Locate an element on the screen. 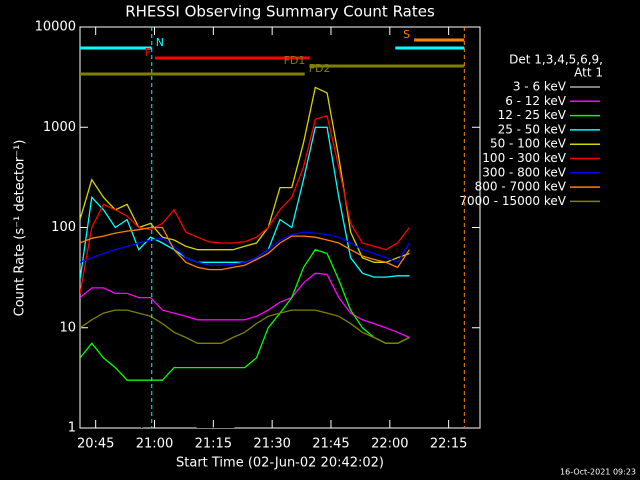 This screenshot has height=480, width=640. legend-label: 50 - 100 keV is located at coordinates (528, 144).